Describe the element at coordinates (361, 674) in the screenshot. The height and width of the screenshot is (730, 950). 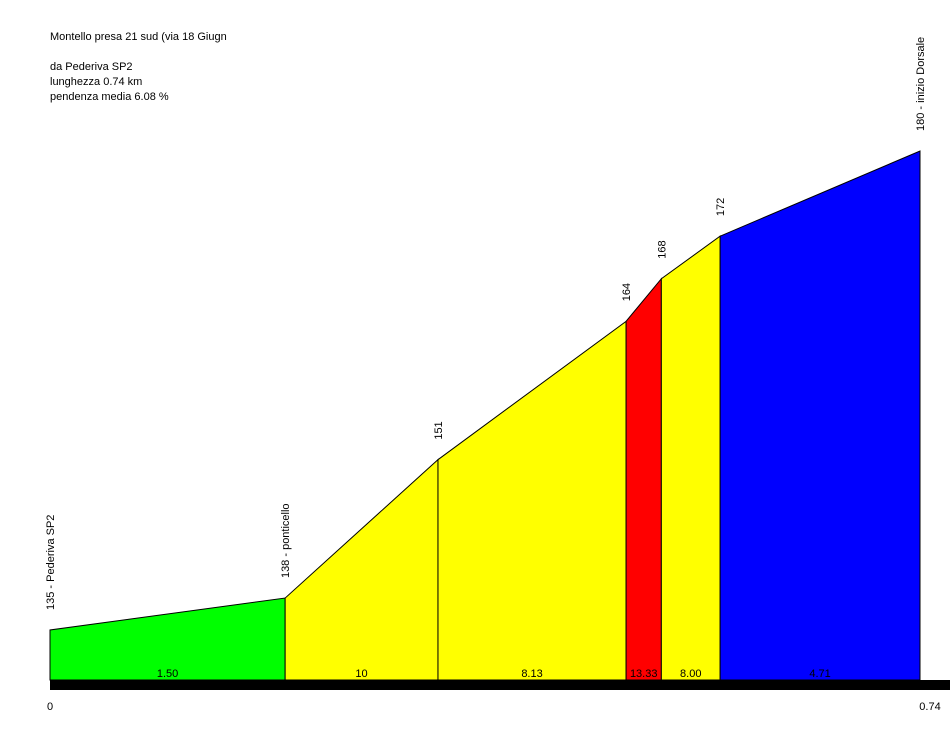
I see `gradient-label: 10` at that location.